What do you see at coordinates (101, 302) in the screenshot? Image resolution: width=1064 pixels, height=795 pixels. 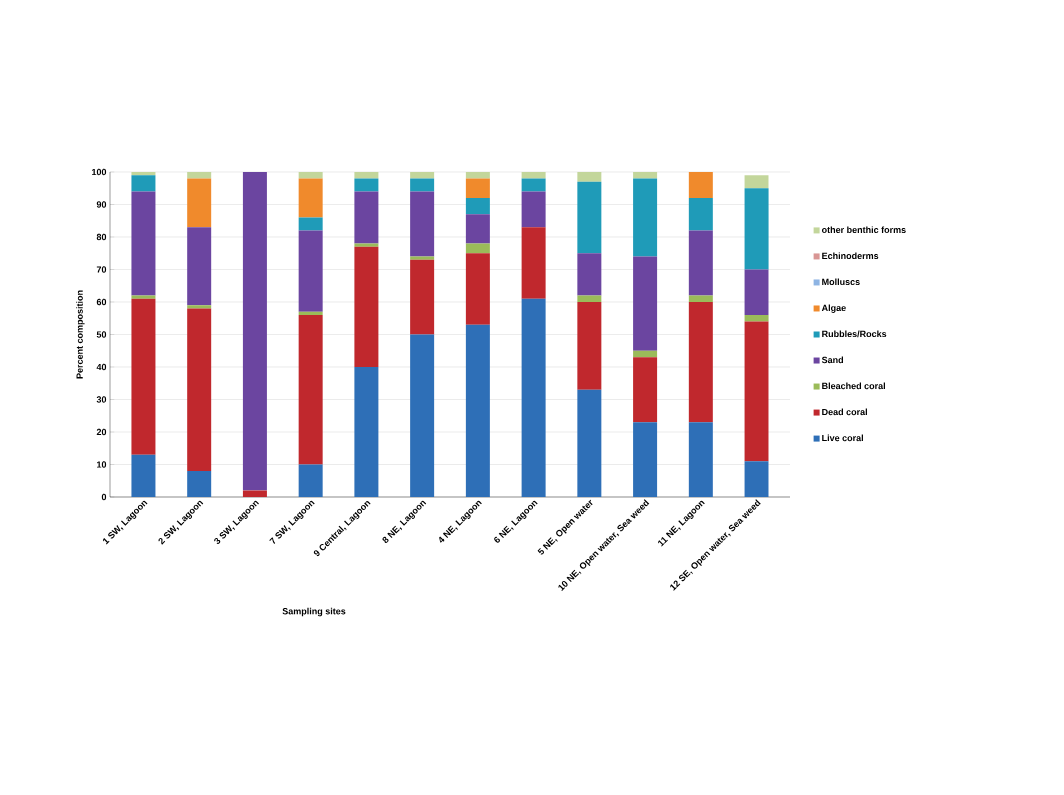 I see `y-tick-label: 60` at bounding box center [101, 302].